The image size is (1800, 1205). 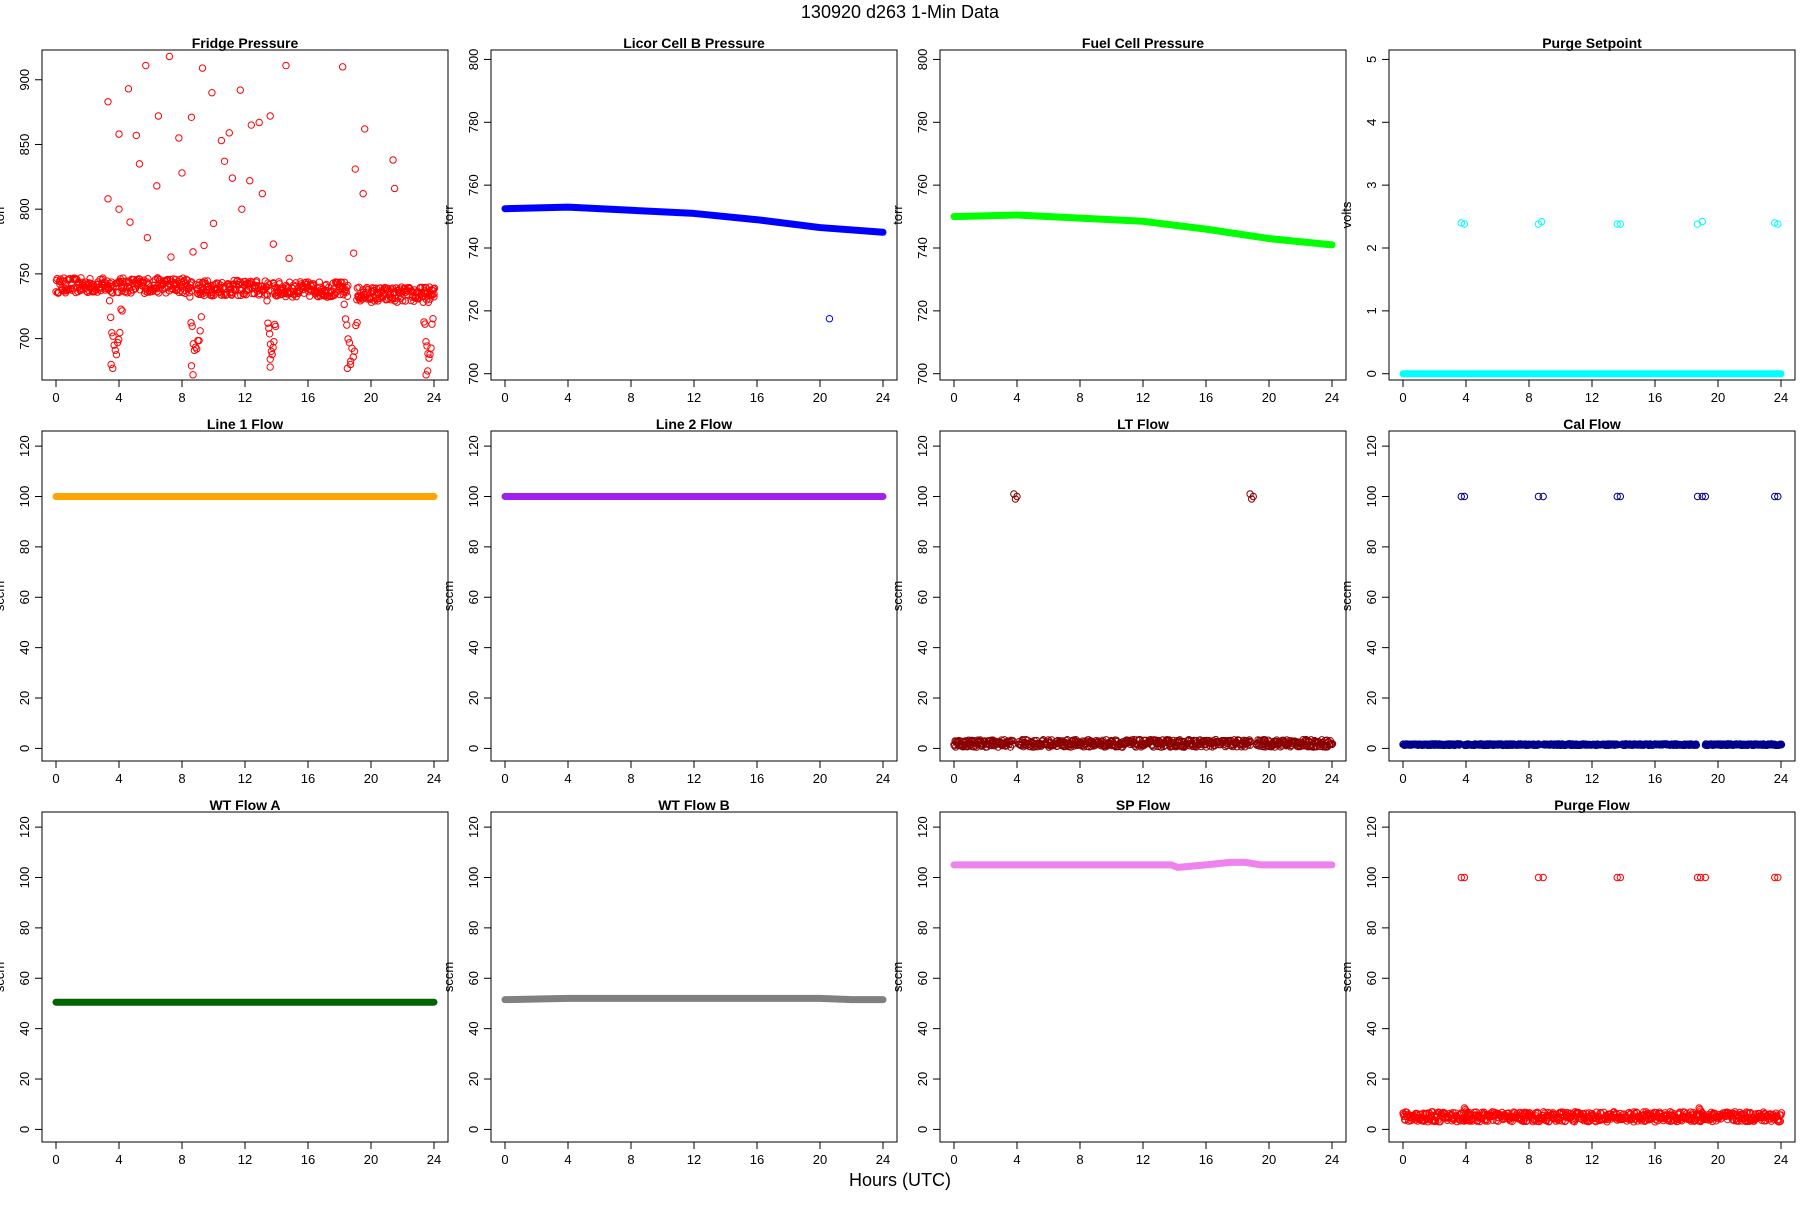 I want to click on y-tick-label: 5, so click(x=1371, y=59).